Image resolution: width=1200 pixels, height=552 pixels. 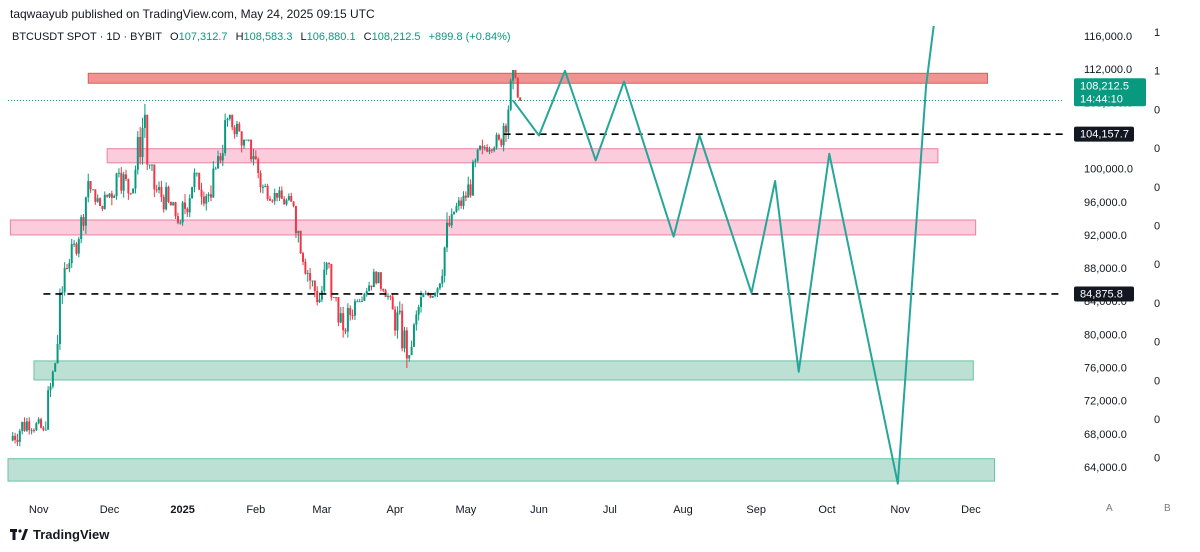 What do you see at coordinates (19, 534) in the screenshot?
I see `tradingview-logo-icon` at bounding box center [19, 534].